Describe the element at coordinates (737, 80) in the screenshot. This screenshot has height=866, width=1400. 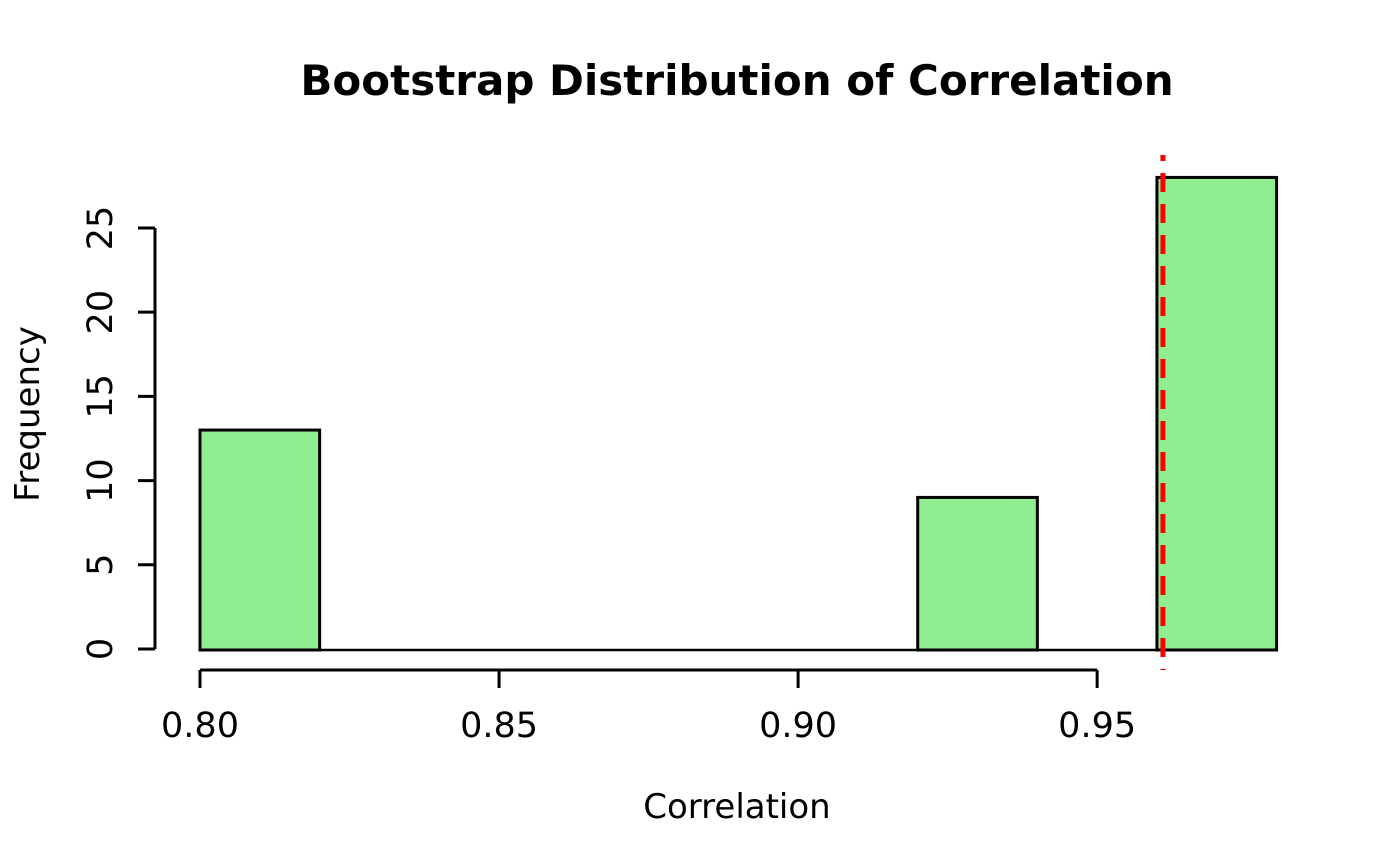
I see `chart-title: Bootstrap Distribution of Correlation` at that location.